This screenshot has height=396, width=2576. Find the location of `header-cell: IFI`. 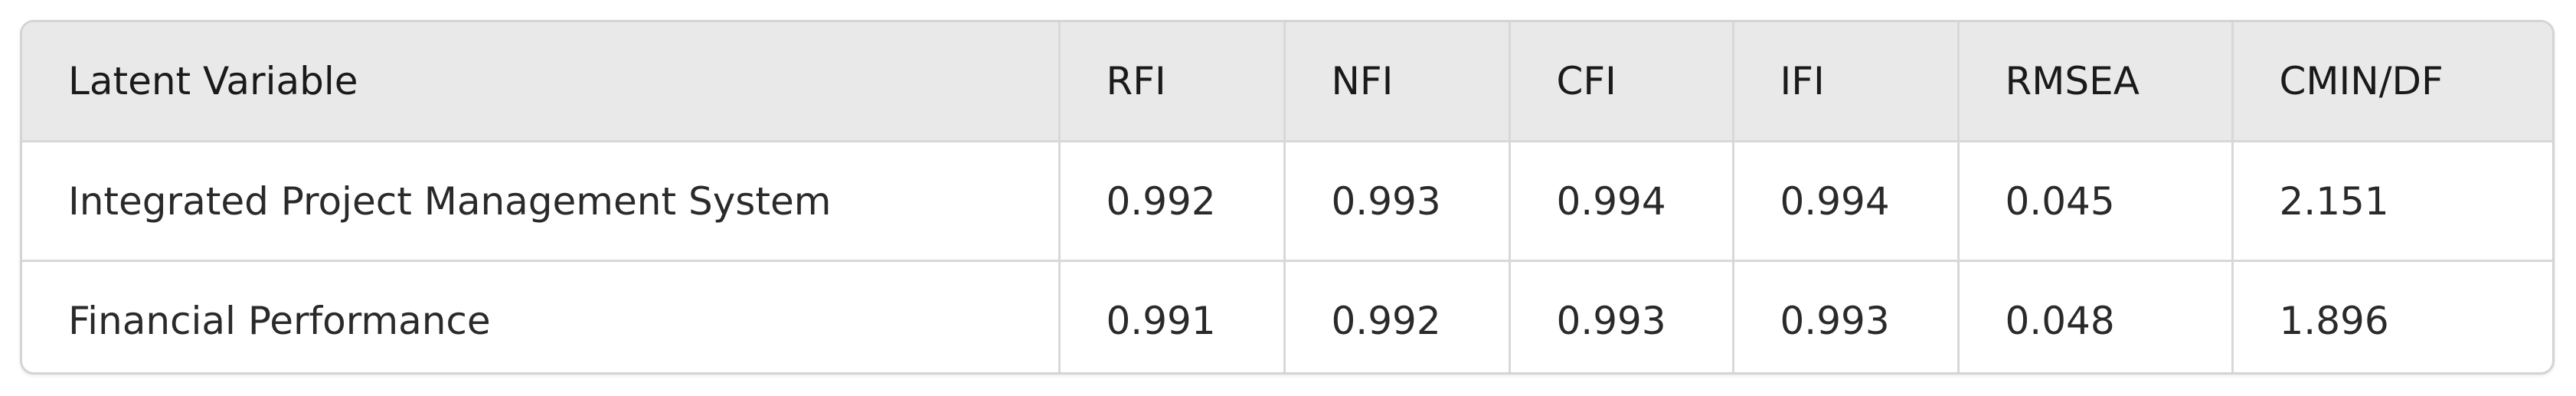

header-cell: IFI is located at coordinates (1846, 82).